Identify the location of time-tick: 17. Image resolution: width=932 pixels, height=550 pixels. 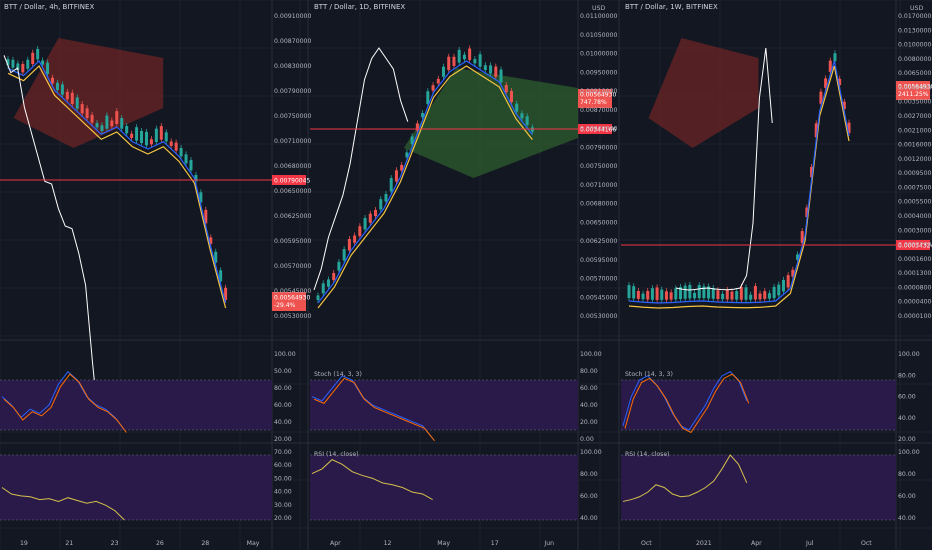
(495, 543).